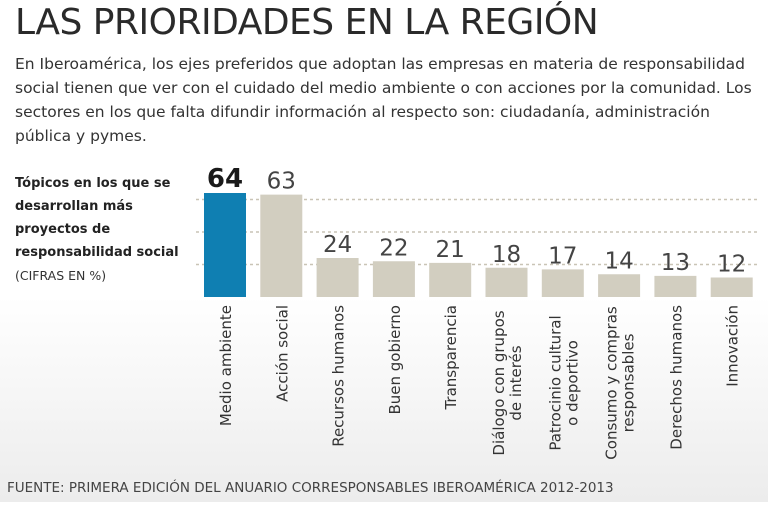 The height and width of the screenshot is (509, 768). I want to click on category-label-line: de interés, so click(516, 382).